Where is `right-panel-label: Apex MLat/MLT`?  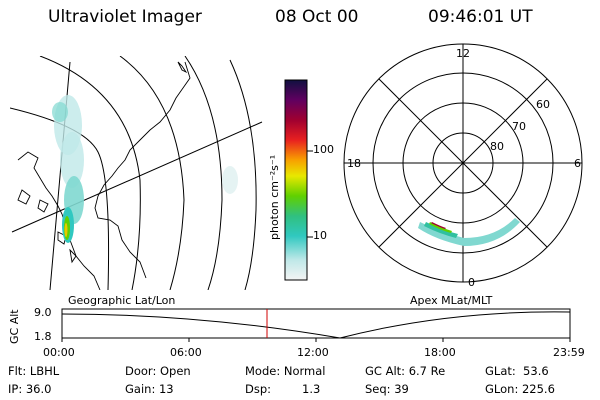
right-panel-label: Apex MLat/MLT is located at coordinates (451, 300).